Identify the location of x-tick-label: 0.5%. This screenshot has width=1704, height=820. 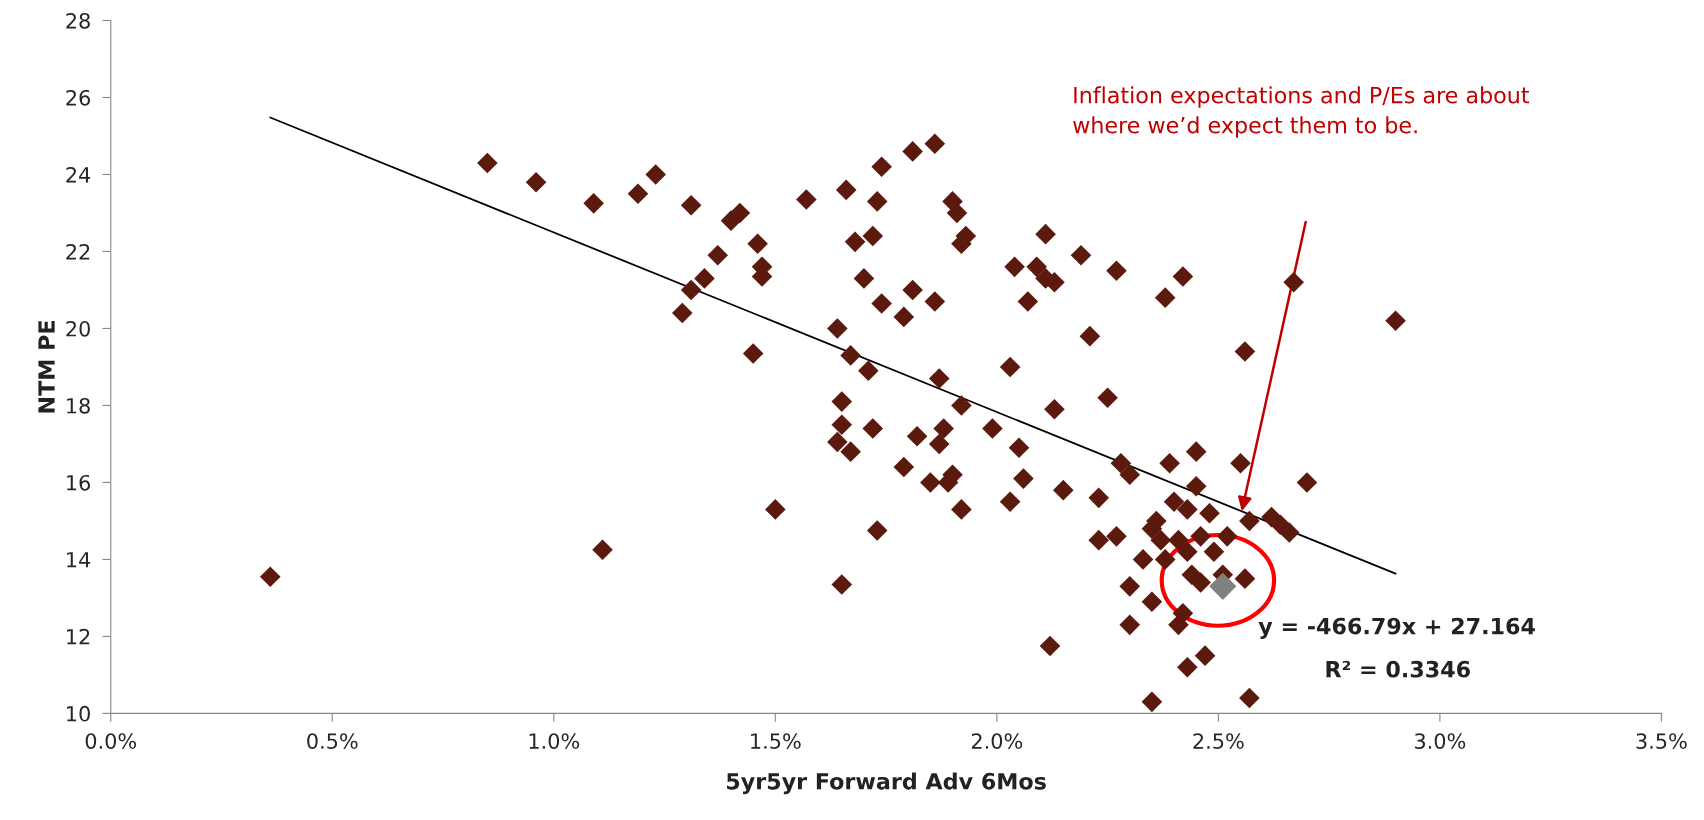
(332, 741).